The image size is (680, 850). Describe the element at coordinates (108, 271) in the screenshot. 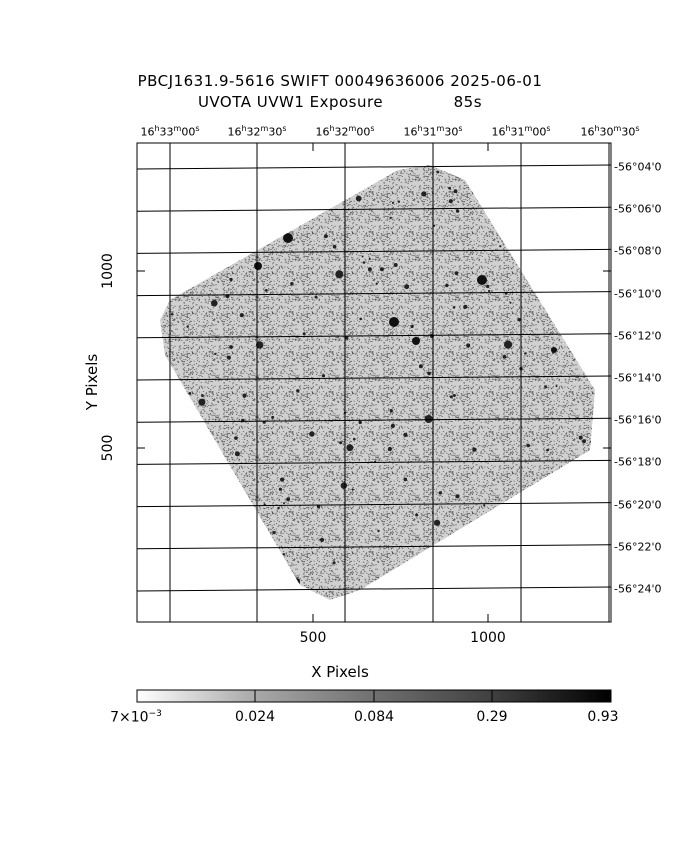

I see `y-tick-label: 1000` at that location.